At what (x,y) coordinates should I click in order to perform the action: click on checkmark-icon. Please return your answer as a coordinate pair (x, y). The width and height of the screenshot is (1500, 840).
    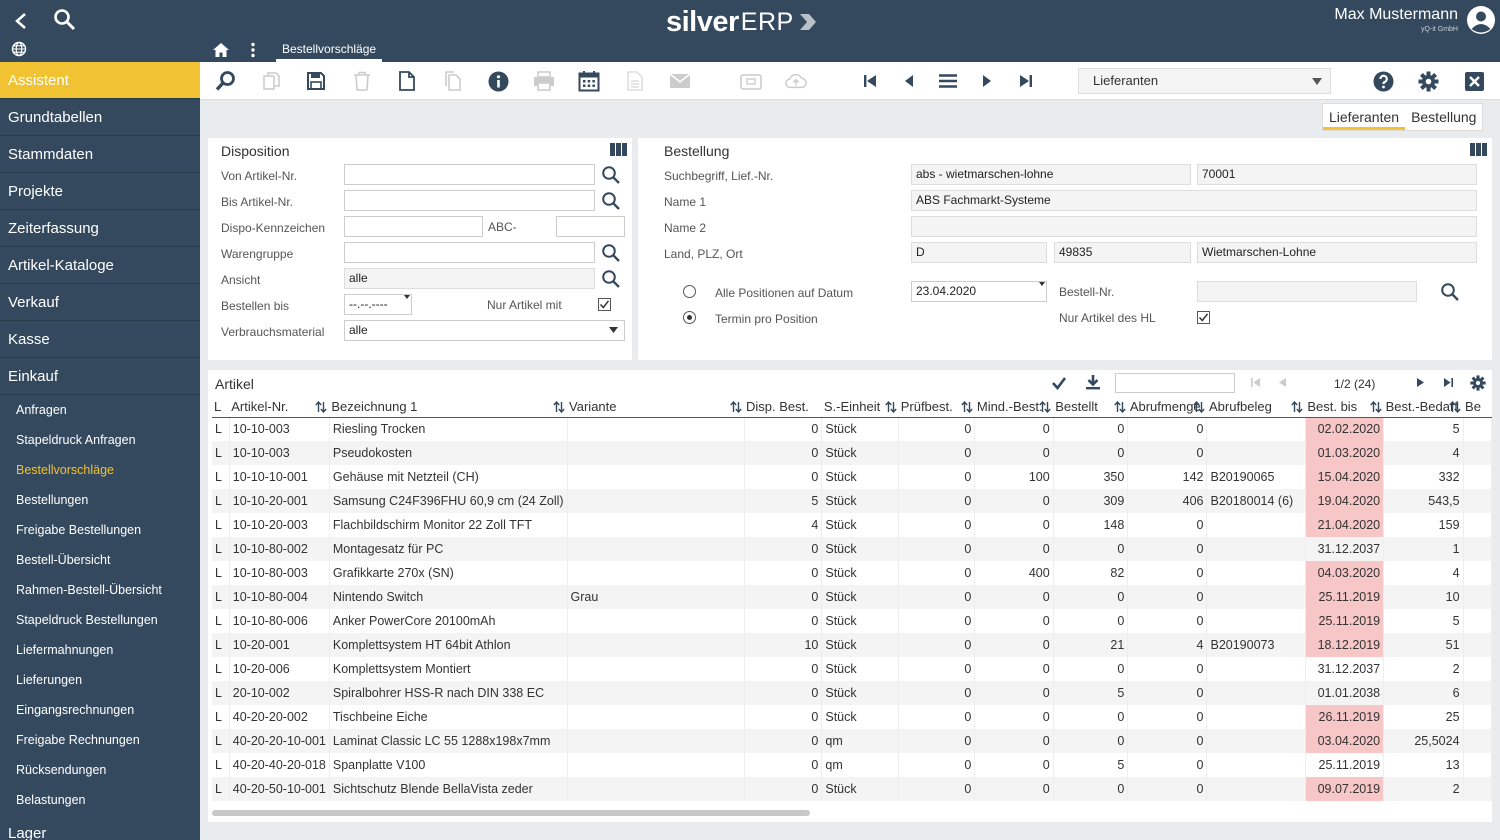
    Looking at the image, I should click on (1059, 383).